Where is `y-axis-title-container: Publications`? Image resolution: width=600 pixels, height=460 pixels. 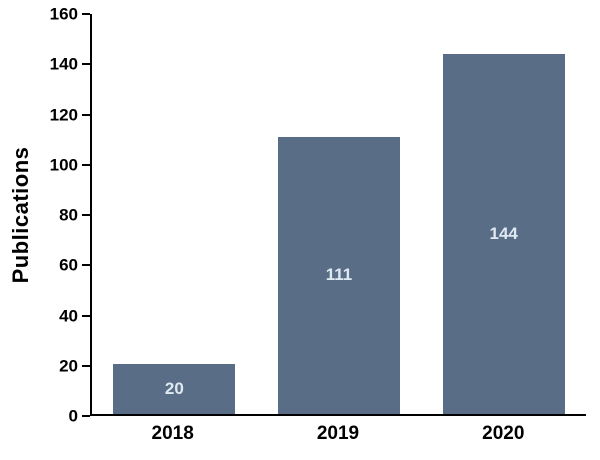
y-axis-title-container: Publications is located at coordinates (21, 215).